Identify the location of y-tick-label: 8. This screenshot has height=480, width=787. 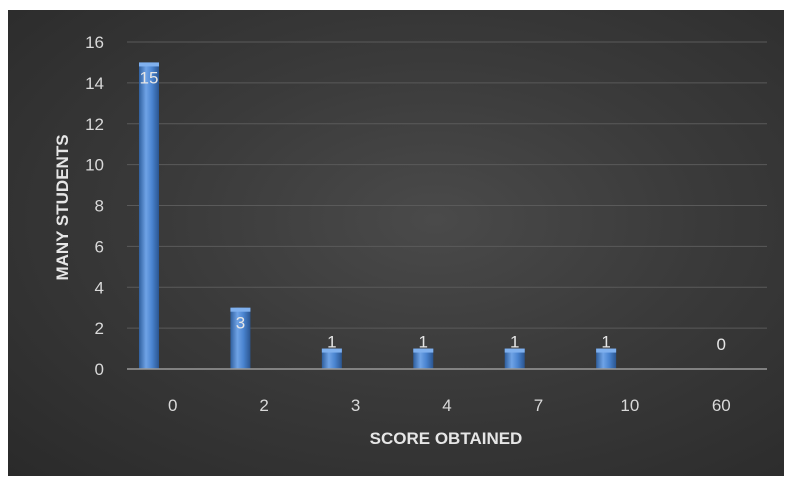
(99, 206).